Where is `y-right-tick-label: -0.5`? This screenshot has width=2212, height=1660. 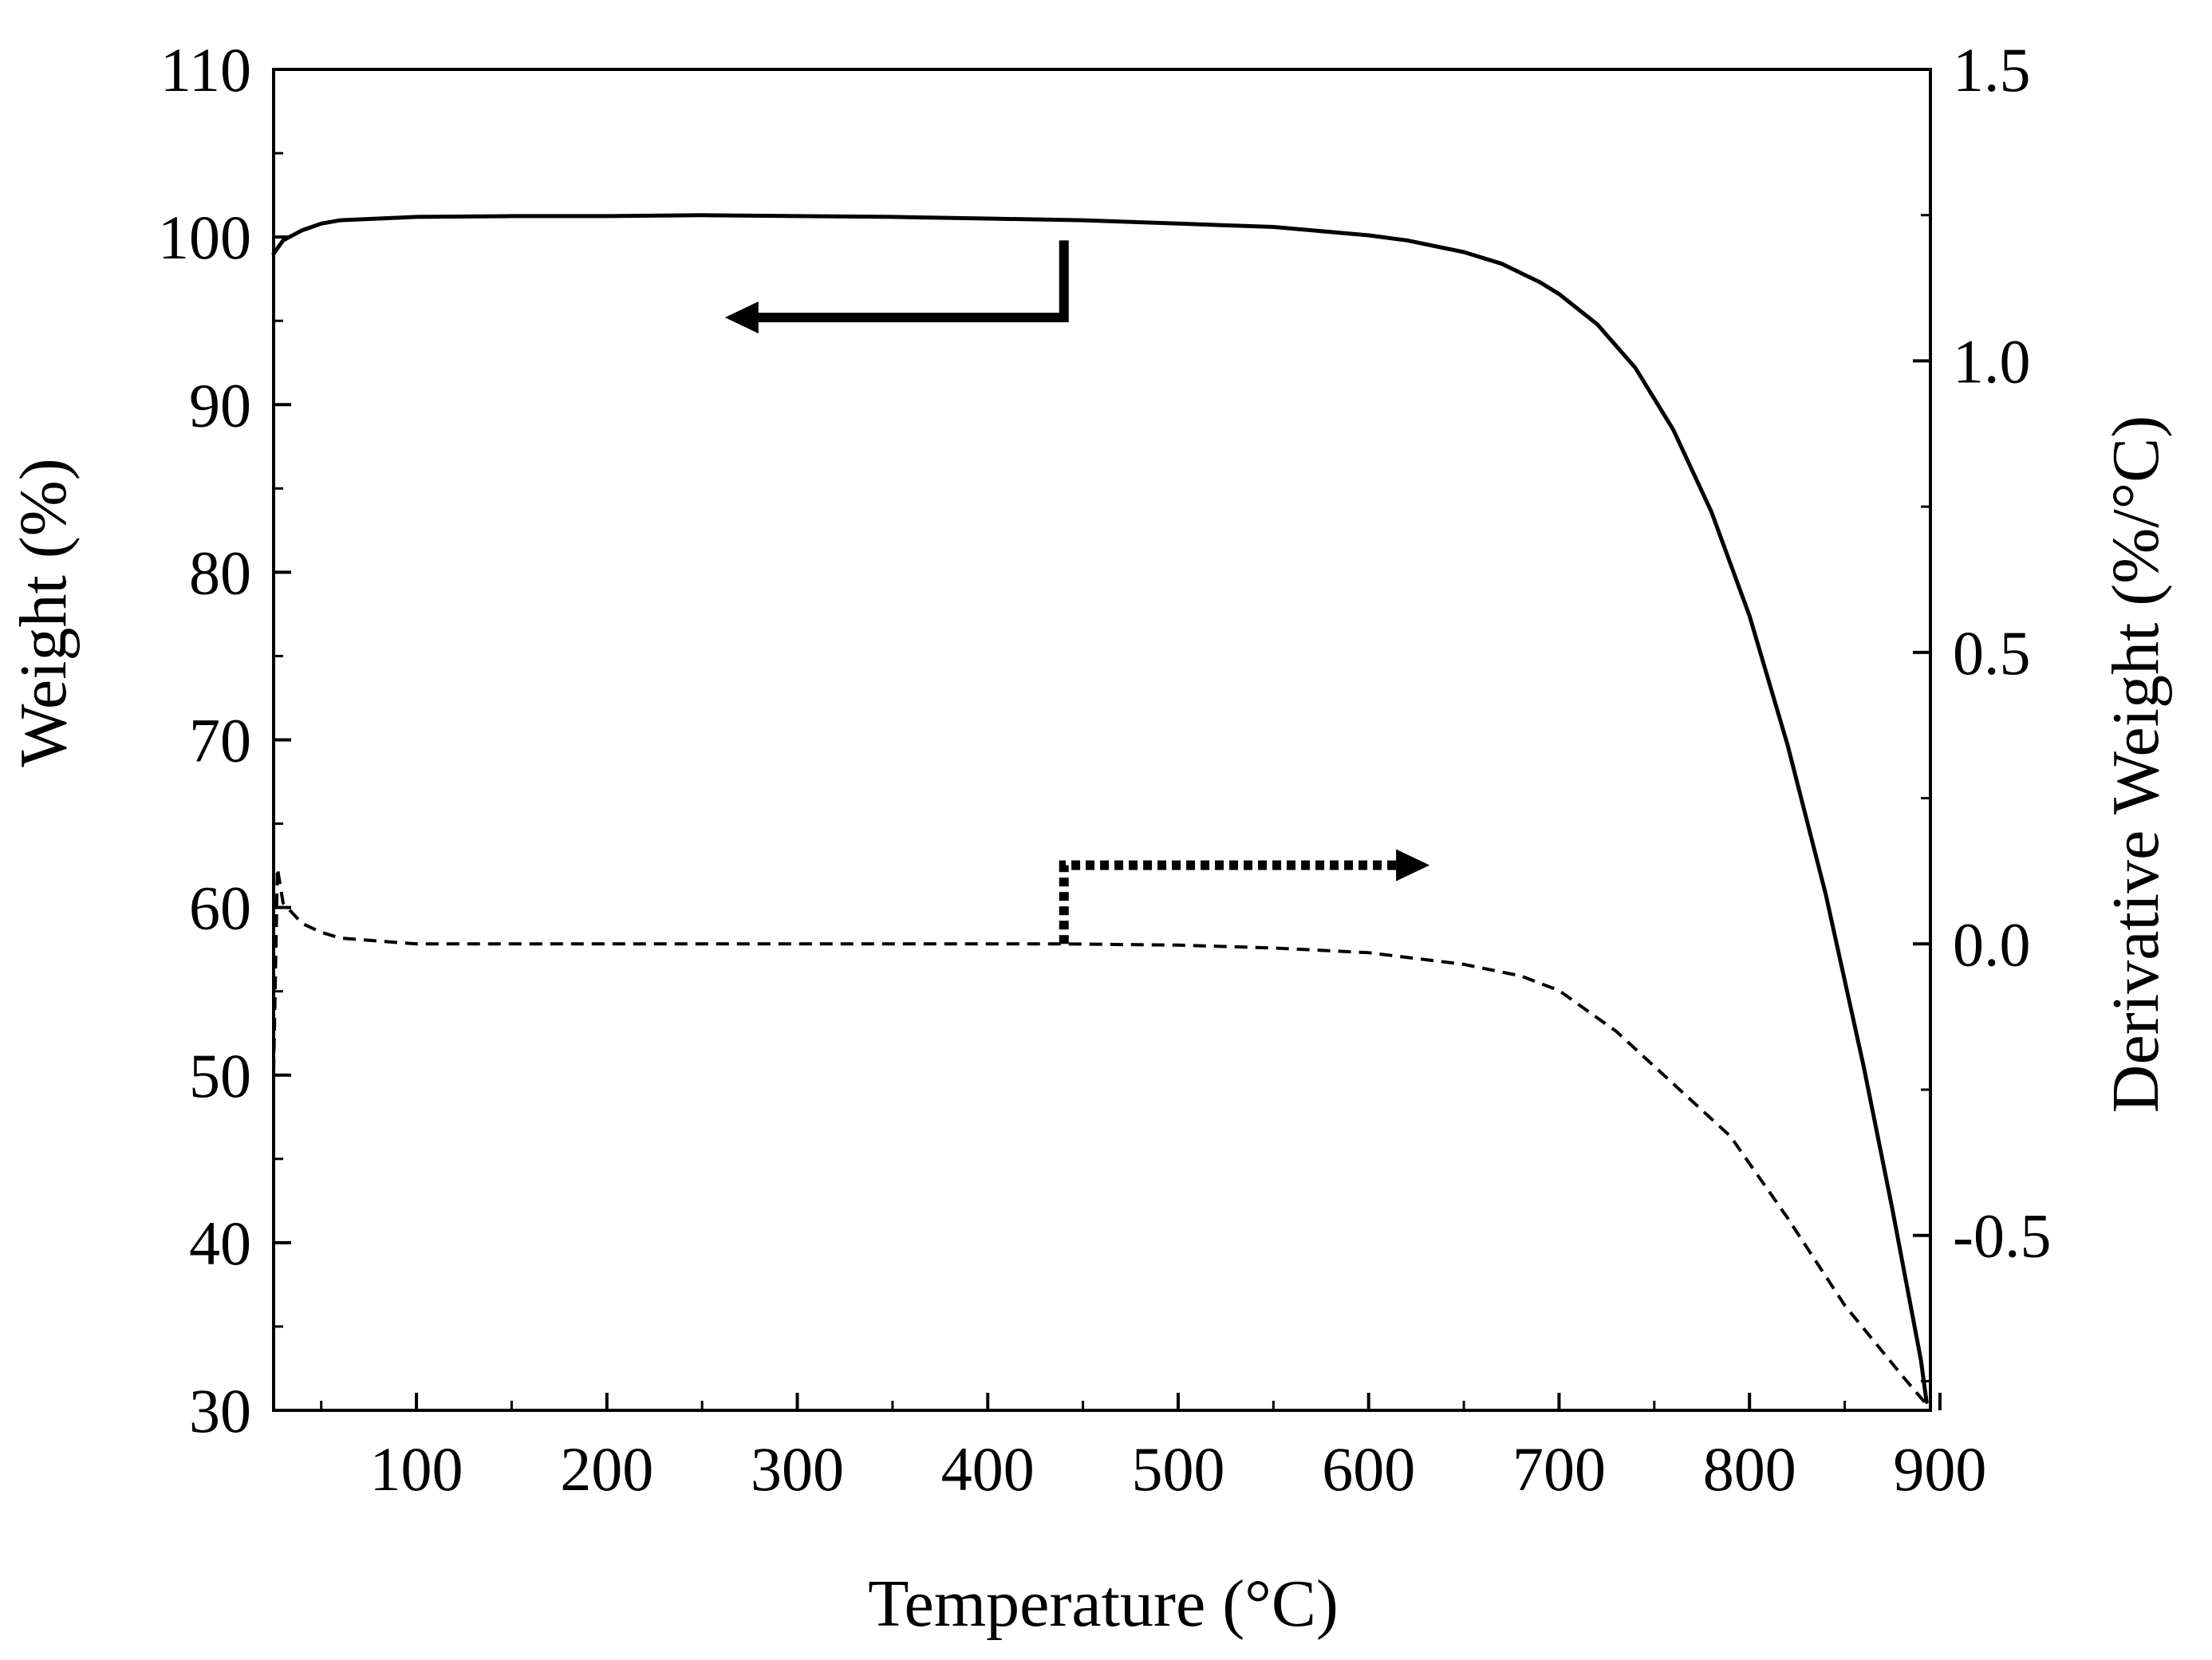
y-right-tick-label: -0.5 is located at coordinates (2002, 1236).